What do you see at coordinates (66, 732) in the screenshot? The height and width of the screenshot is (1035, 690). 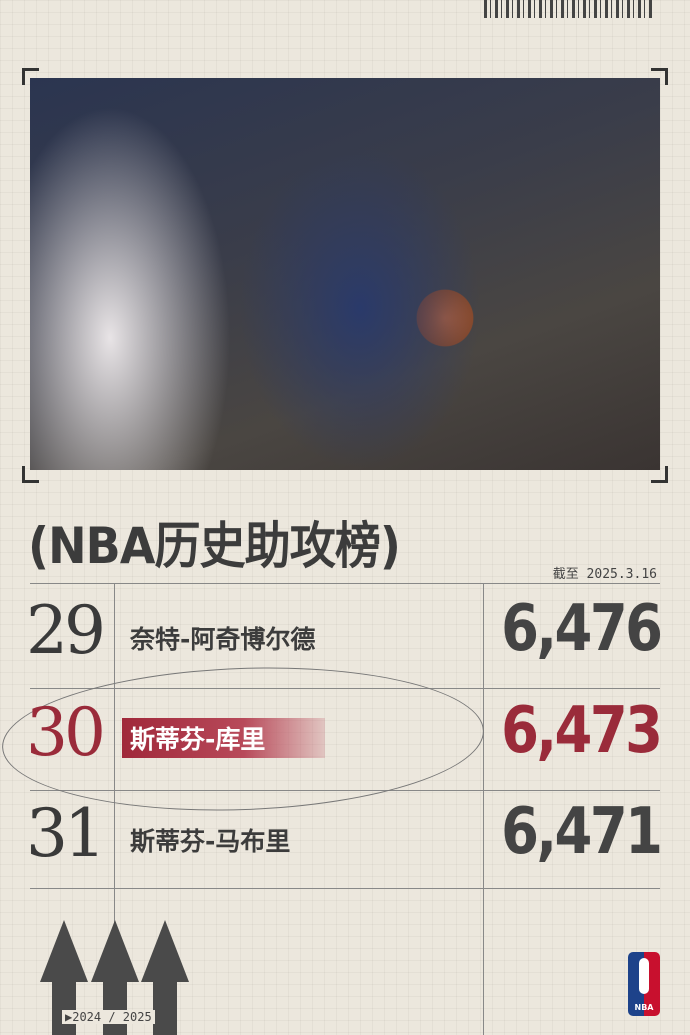 I see `rank: 30` at bounding box center [66, 732].